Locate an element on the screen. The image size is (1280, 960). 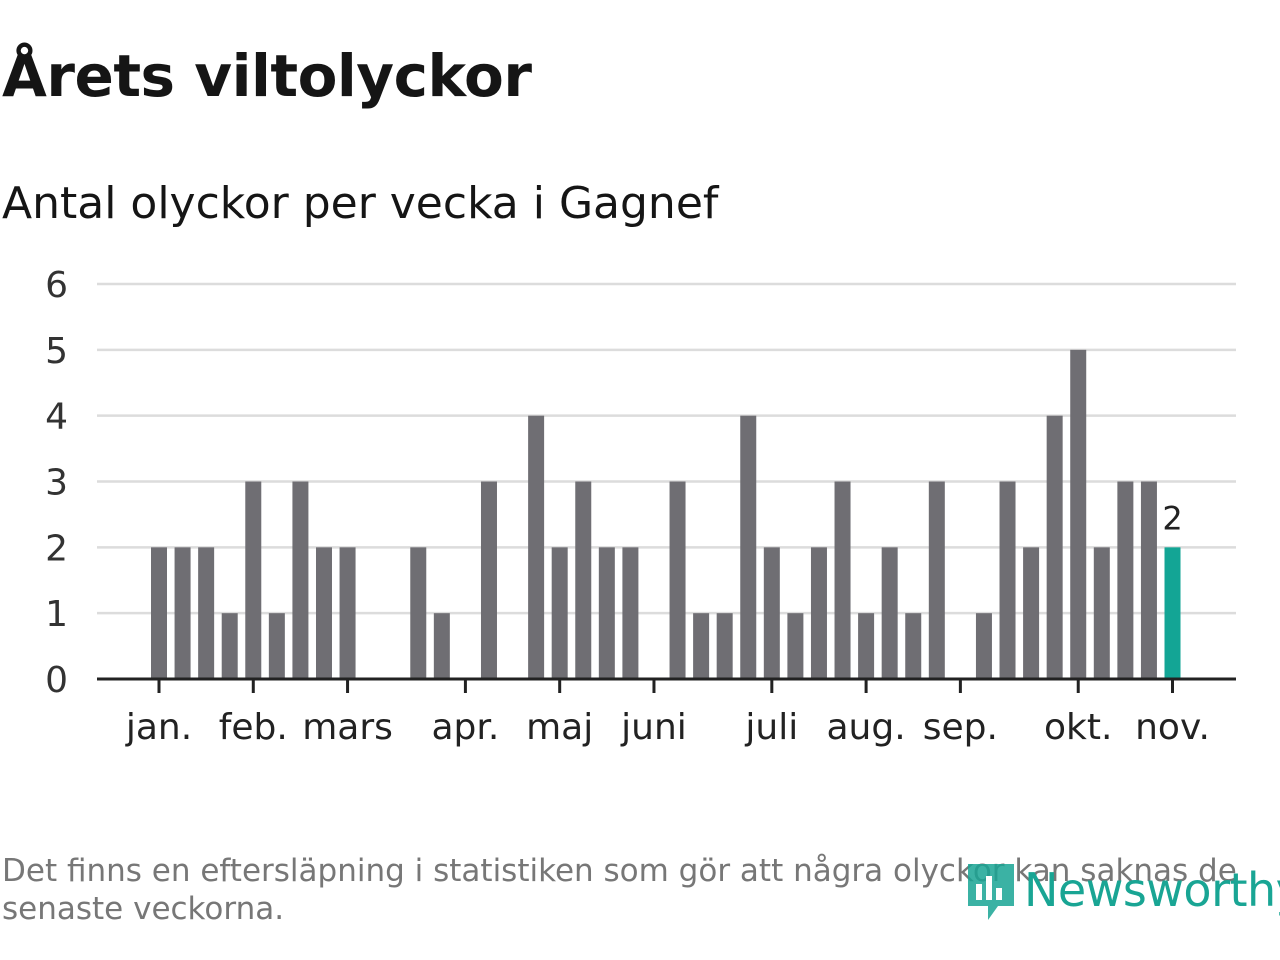
x-tick-label: apr. is located at coordinates (465, 727).